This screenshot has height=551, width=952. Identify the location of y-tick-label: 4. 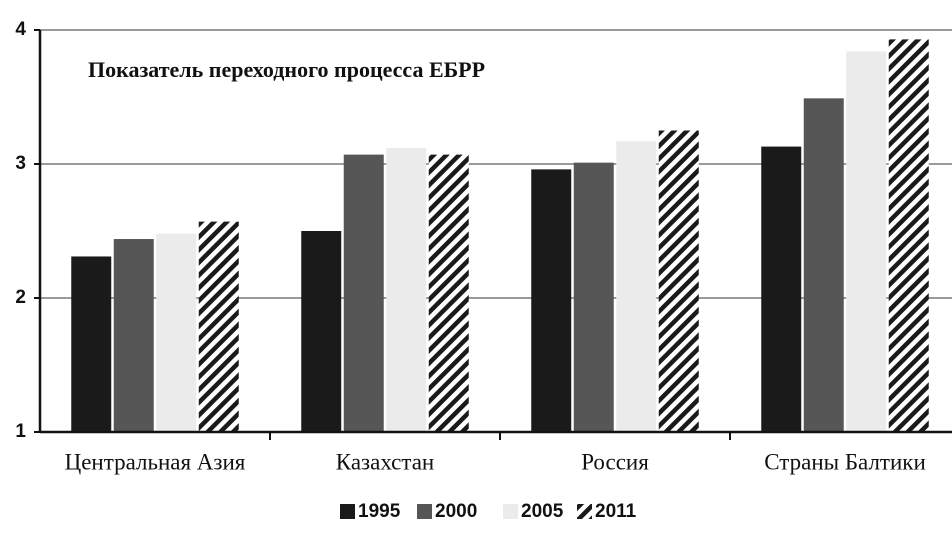
(20, 29).